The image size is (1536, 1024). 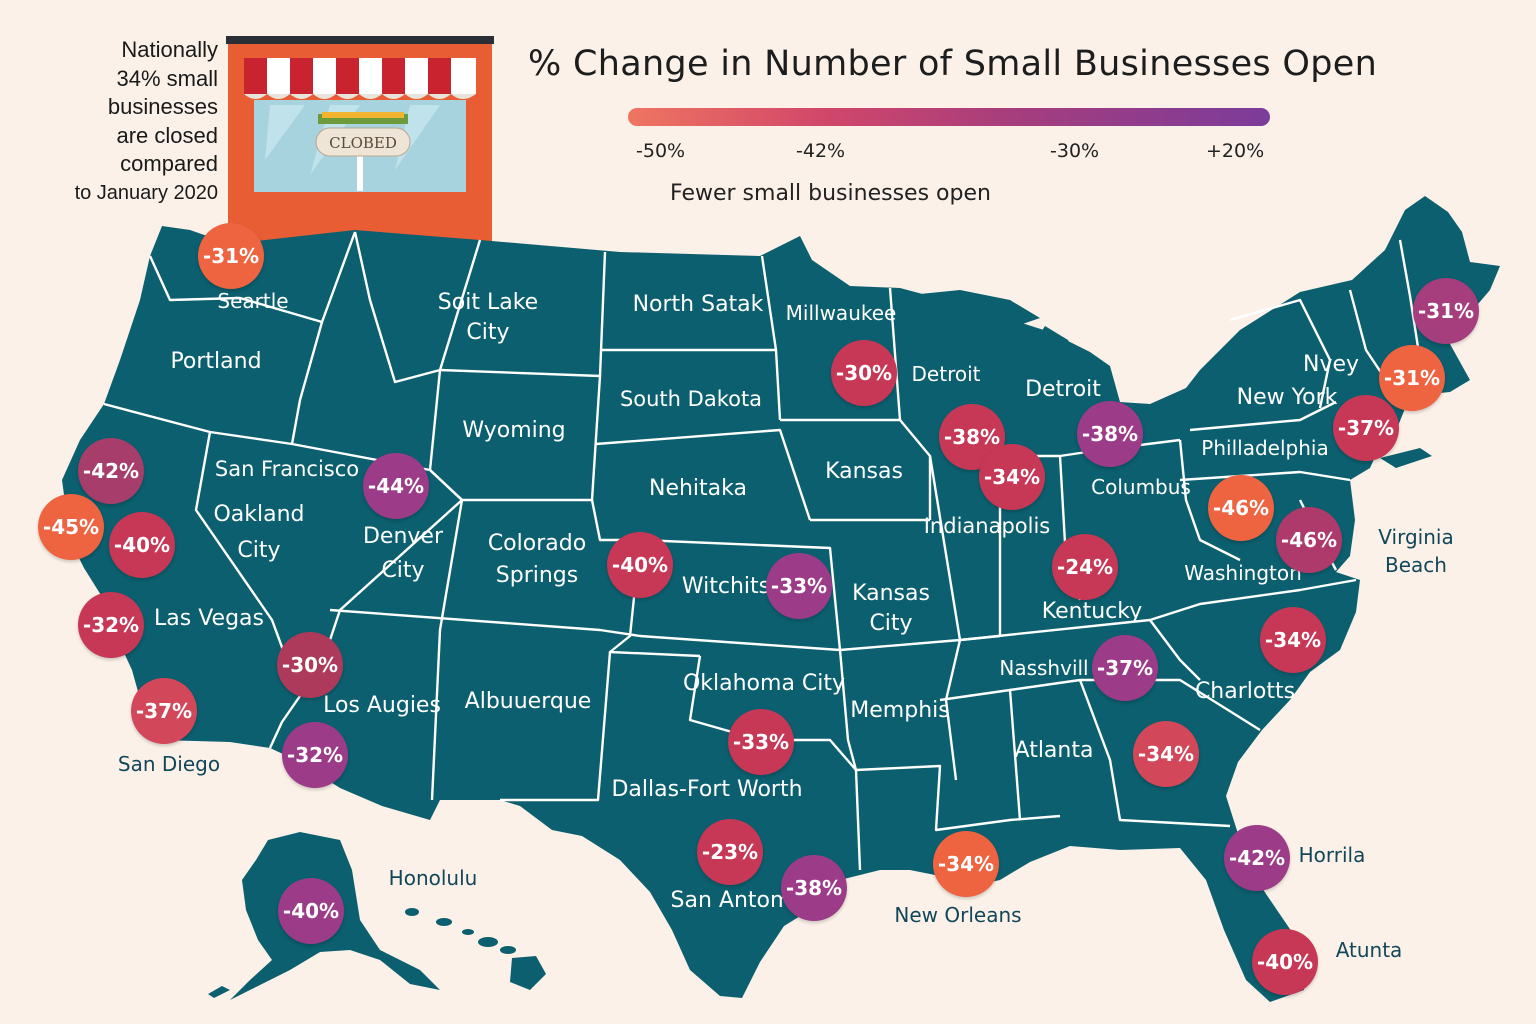 I want to click on national-note-line: businesses, so click(x=162, y=106).